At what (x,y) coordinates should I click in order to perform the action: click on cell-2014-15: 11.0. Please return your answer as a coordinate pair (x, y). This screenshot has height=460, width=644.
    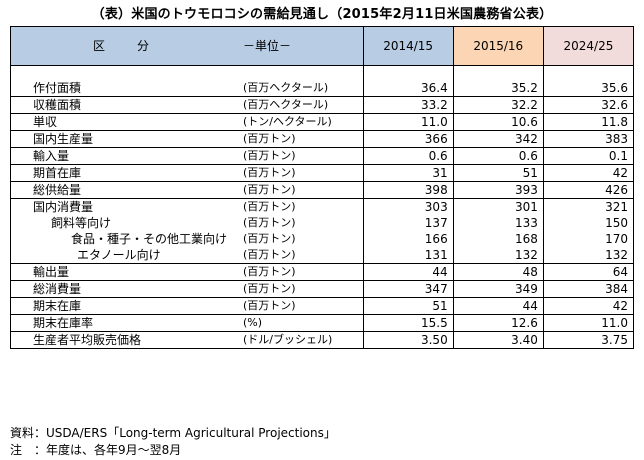
    Looking at the image, I should click on (408, 122).